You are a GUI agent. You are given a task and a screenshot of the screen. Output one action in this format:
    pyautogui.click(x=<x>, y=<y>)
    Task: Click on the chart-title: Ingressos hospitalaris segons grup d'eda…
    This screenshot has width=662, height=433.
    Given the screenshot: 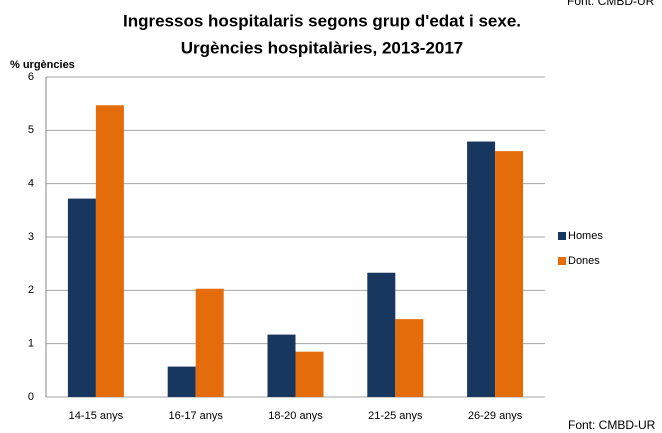 What is the action you would take?
    pyautogui.click(x=322, y=20)
    